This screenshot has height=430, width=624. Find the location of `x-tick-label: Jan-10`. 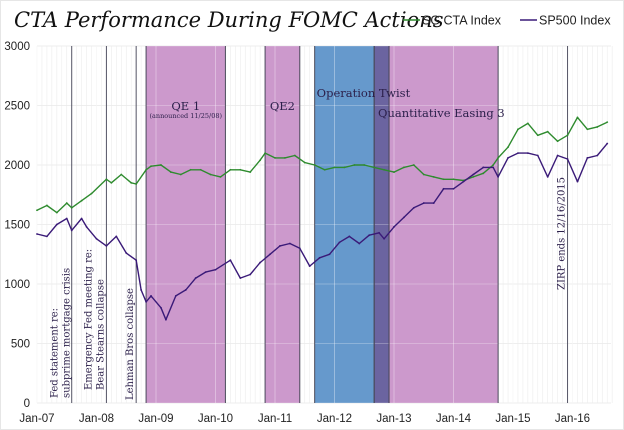

x-tick-label: Jan-10 is located at coordinates (215, 419).